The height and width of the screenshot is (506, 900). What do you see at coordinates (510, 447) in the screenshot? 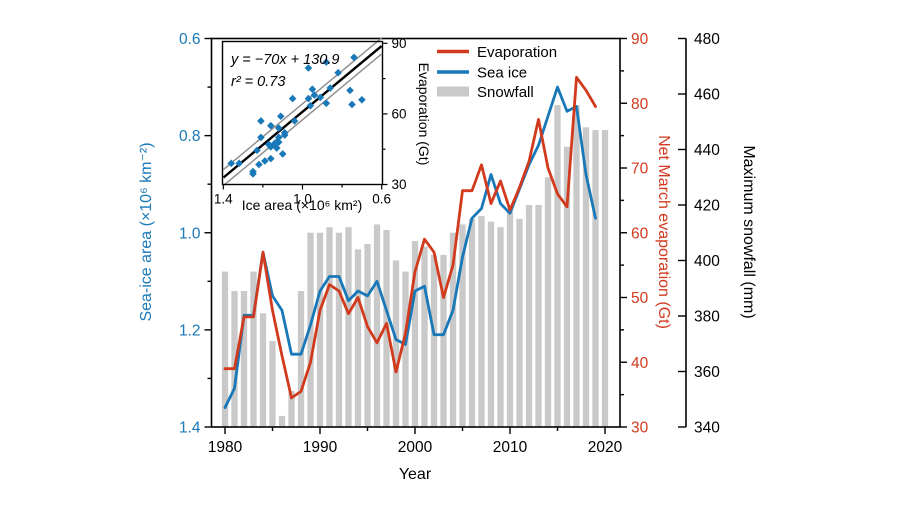
I see `tick-label: 2010` at bounding box center [510, 447].